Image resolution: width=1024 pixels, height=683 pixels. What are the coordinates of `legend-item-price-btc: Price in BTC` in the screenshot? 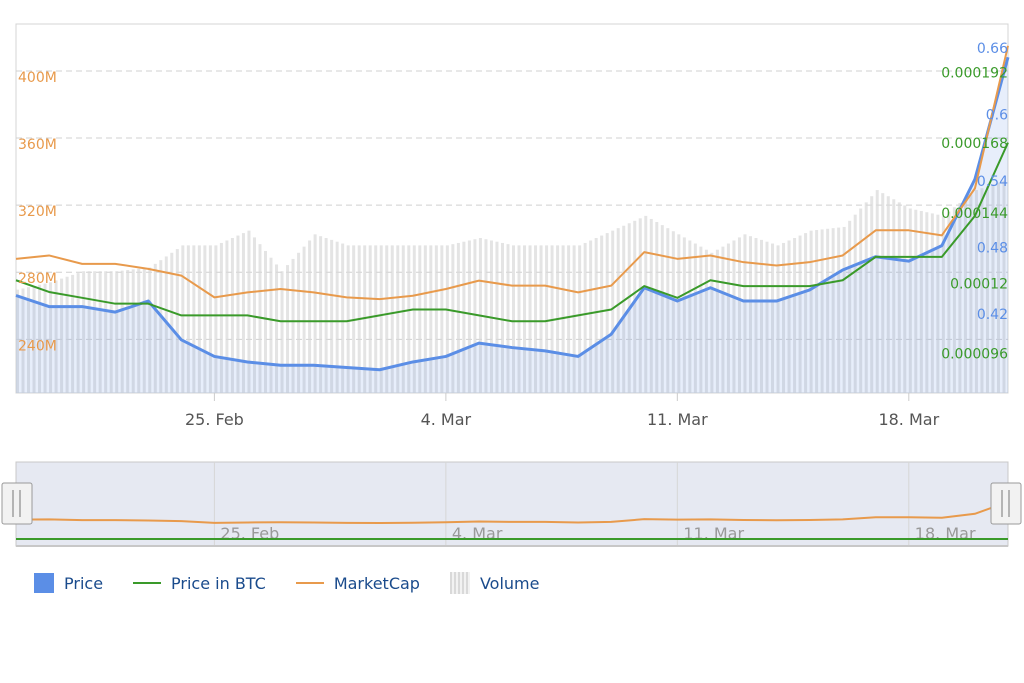 It's located at (199, 583).